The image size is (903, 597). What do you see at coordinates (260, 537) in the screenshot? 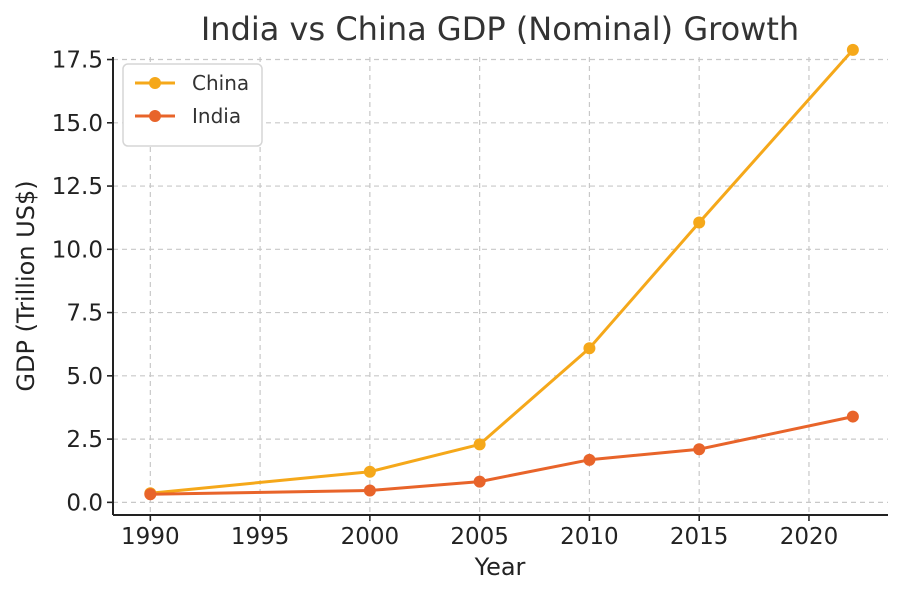
I see `x-tick-label: 1995` at bounding box center [260, 537].